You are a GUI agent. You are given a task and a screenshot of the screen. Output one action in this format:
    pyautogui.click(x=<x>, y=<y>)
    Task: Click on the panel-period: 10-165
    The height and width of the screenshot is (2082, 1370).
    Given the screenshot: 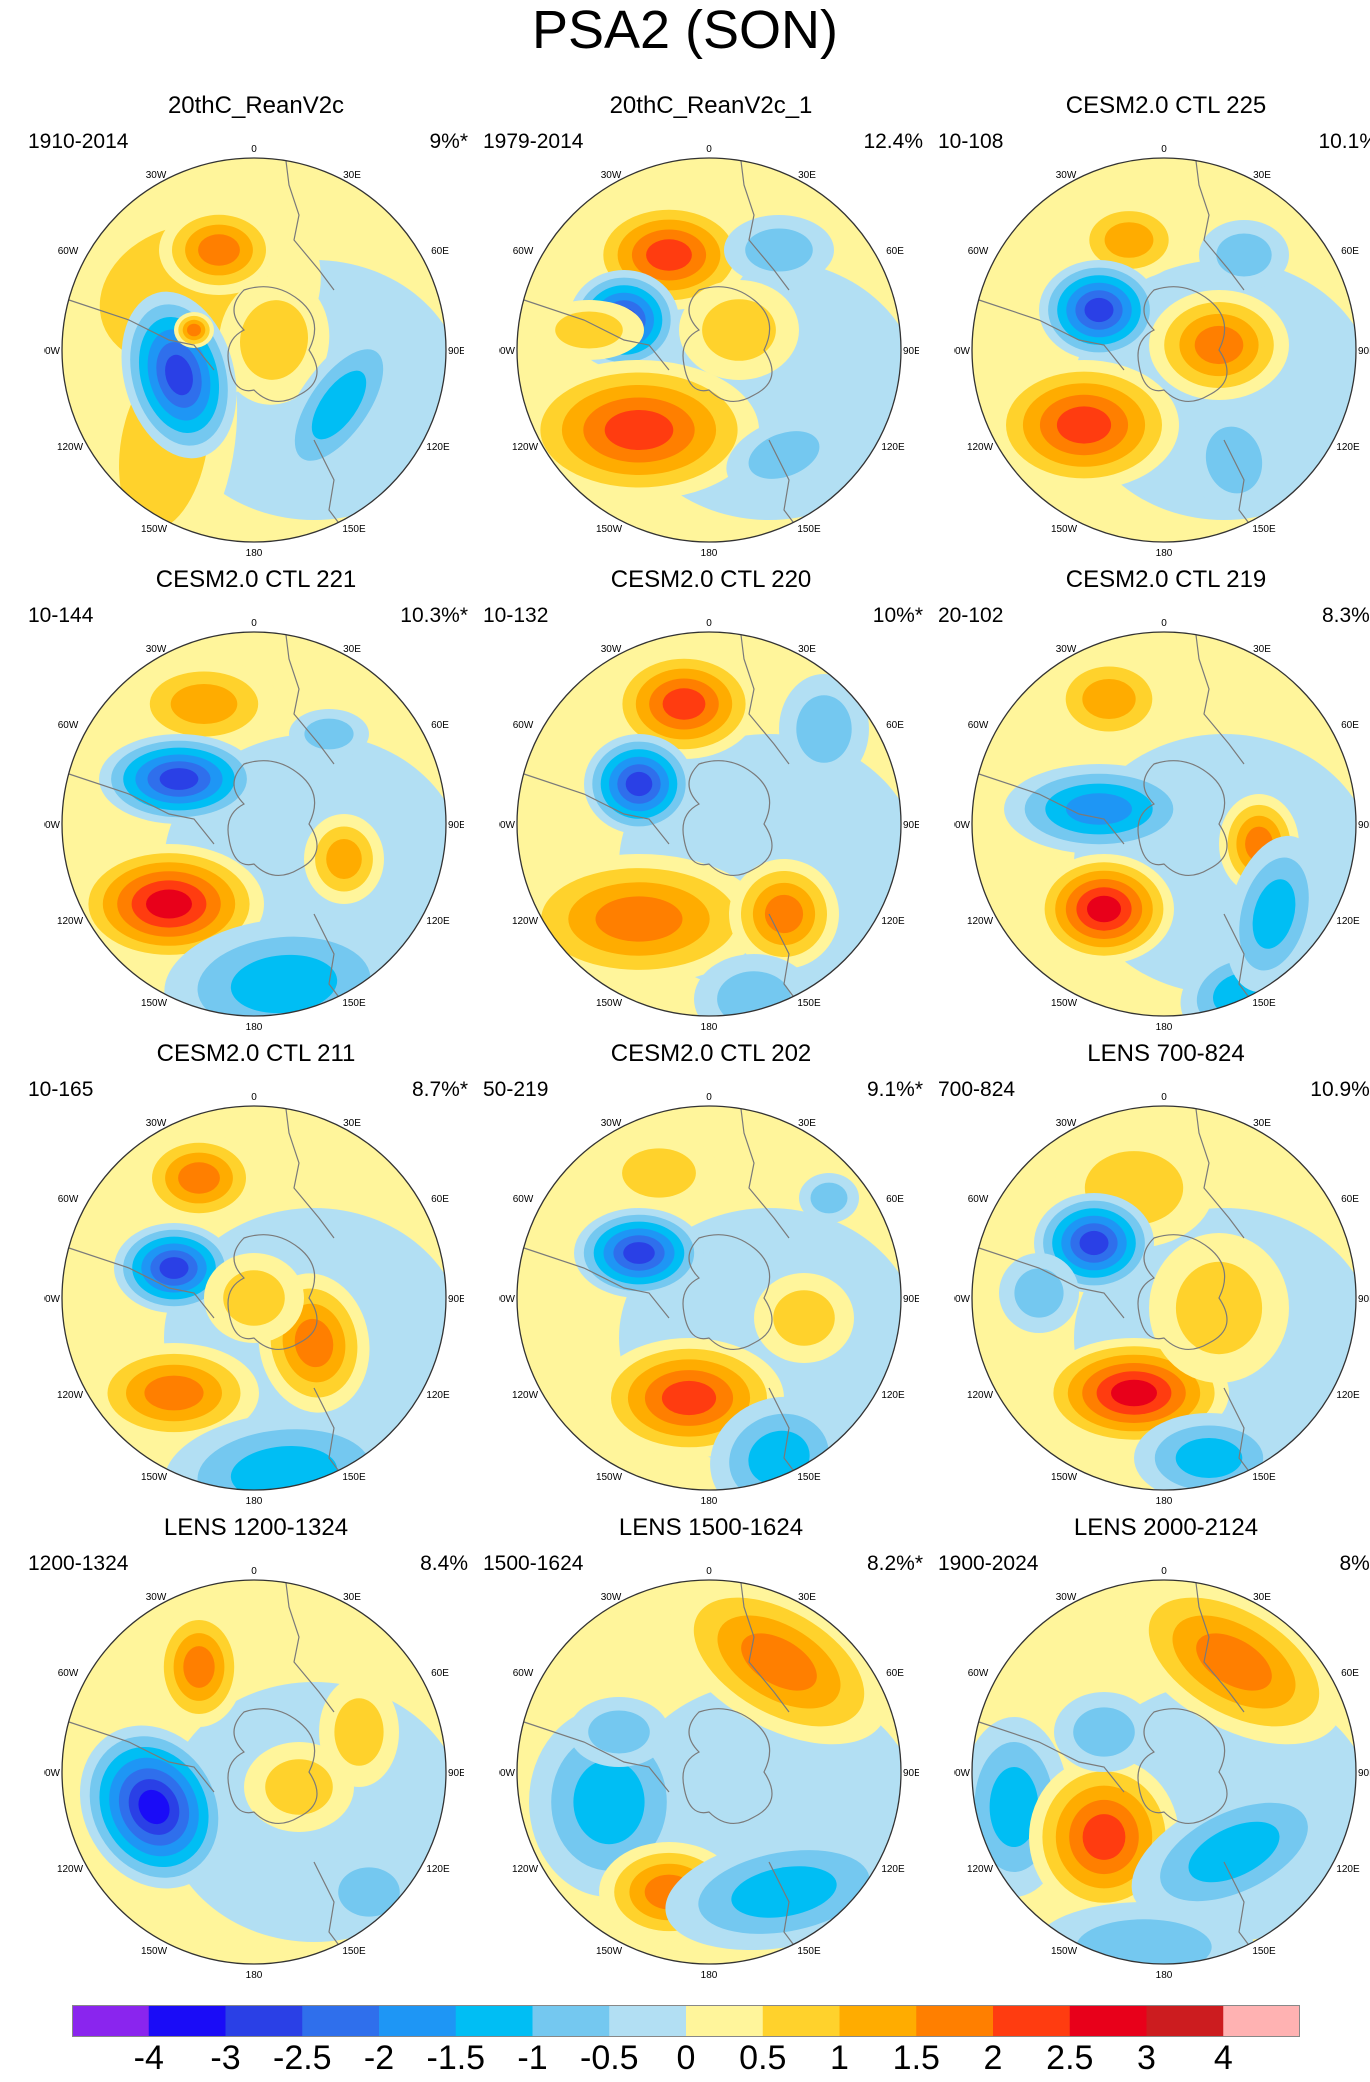 What is the action you would take?
    pyautogui.click(x=61, y=1089)
    